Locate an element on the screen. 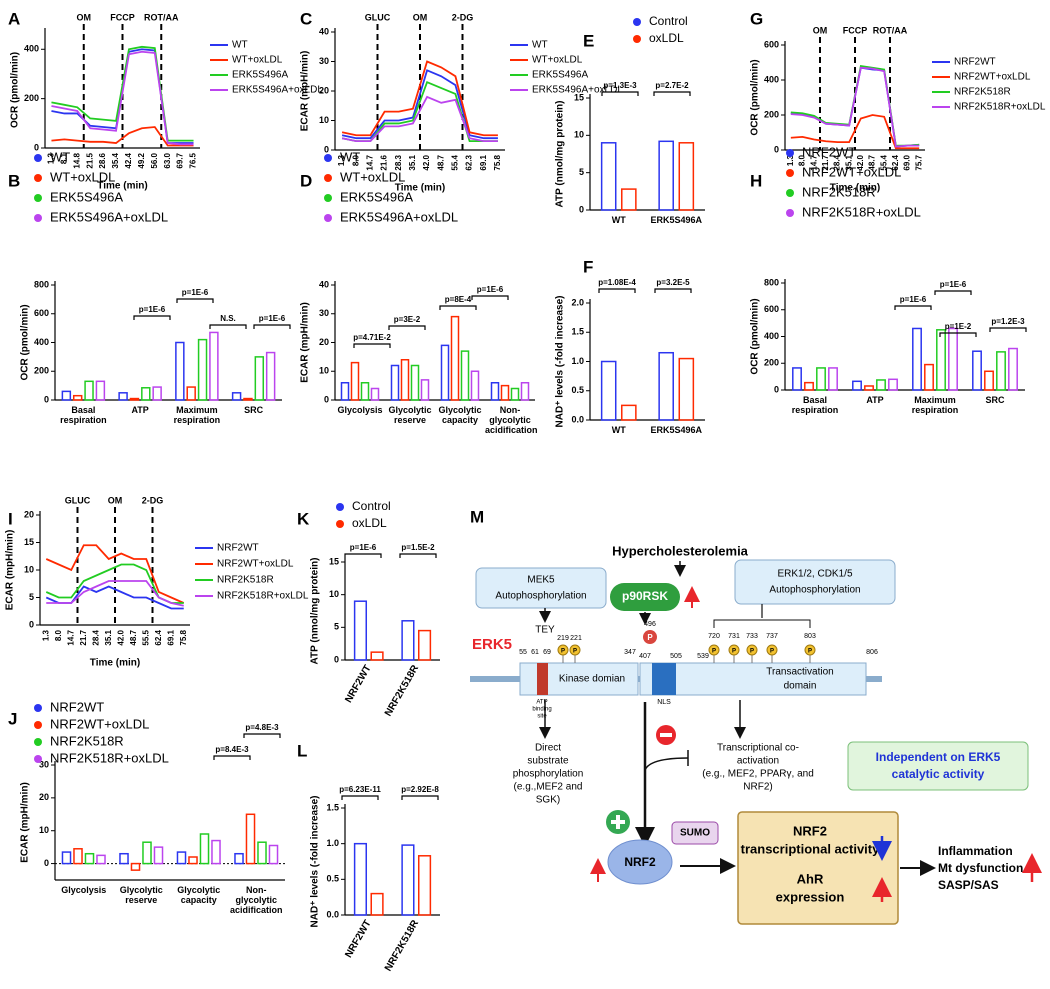 This screenshot has height=989, width=1050. y-tick-label: 0.5 is located at coordinates (577, 390).